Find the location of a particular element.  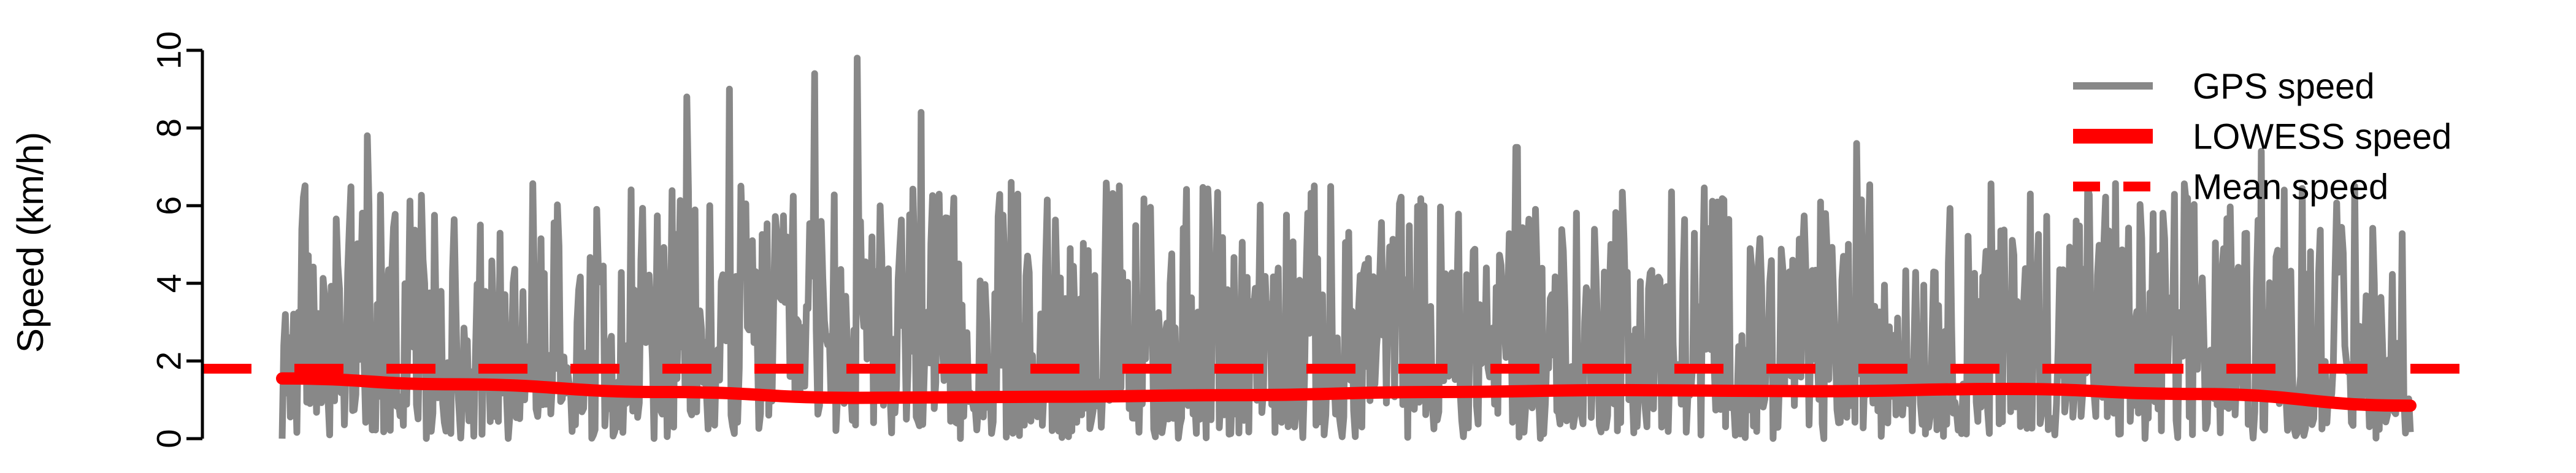

legend-label: GPS speed is located at coordinates (2284, 86).